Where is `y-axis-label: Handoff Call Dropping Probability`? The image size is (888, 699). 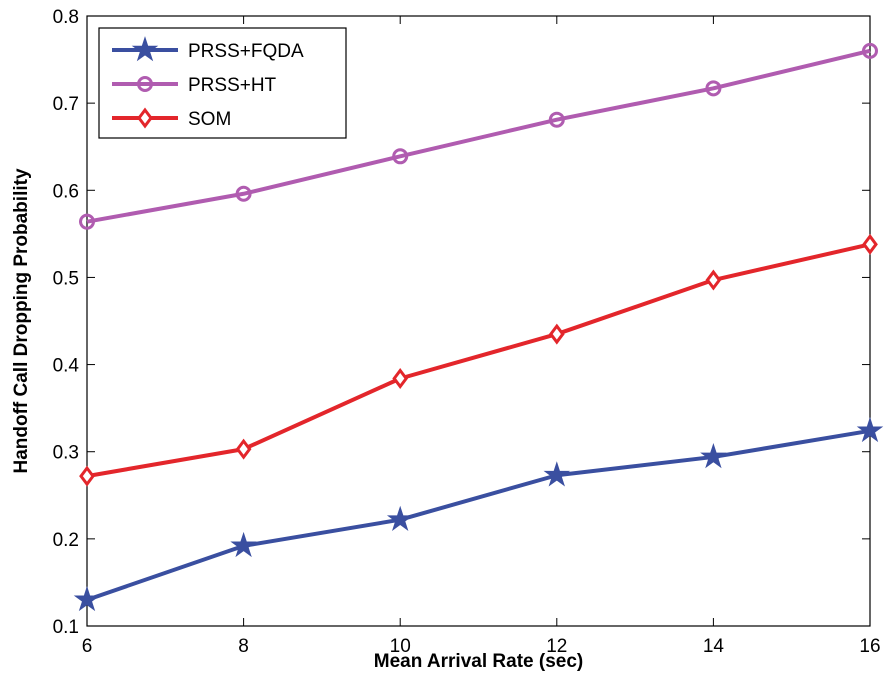 y-axis-label: Handoff Call Dropping Probability is located at coordinates (21, 320).